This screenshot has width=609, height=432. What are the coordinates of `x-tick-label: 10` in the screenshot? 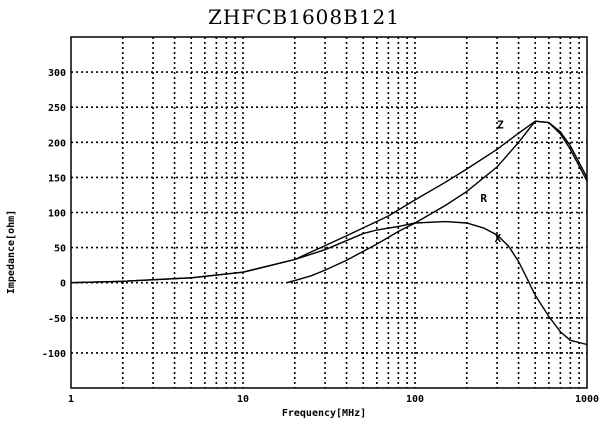 It's located at (243, 399).